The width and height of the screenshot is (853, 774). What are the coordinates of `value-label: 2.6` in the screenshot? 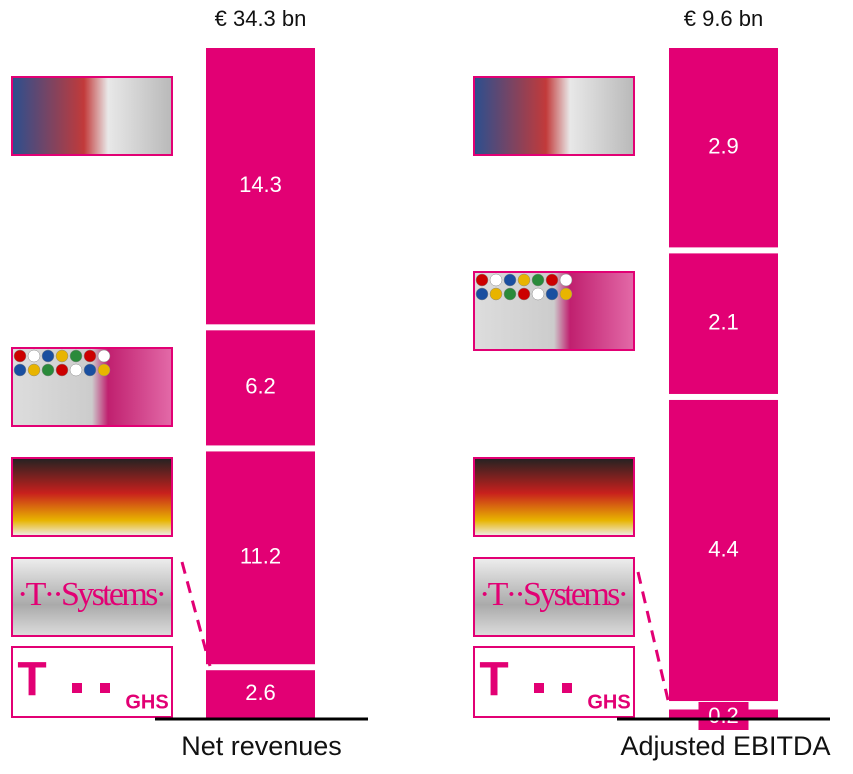 It's located at (260, 692).